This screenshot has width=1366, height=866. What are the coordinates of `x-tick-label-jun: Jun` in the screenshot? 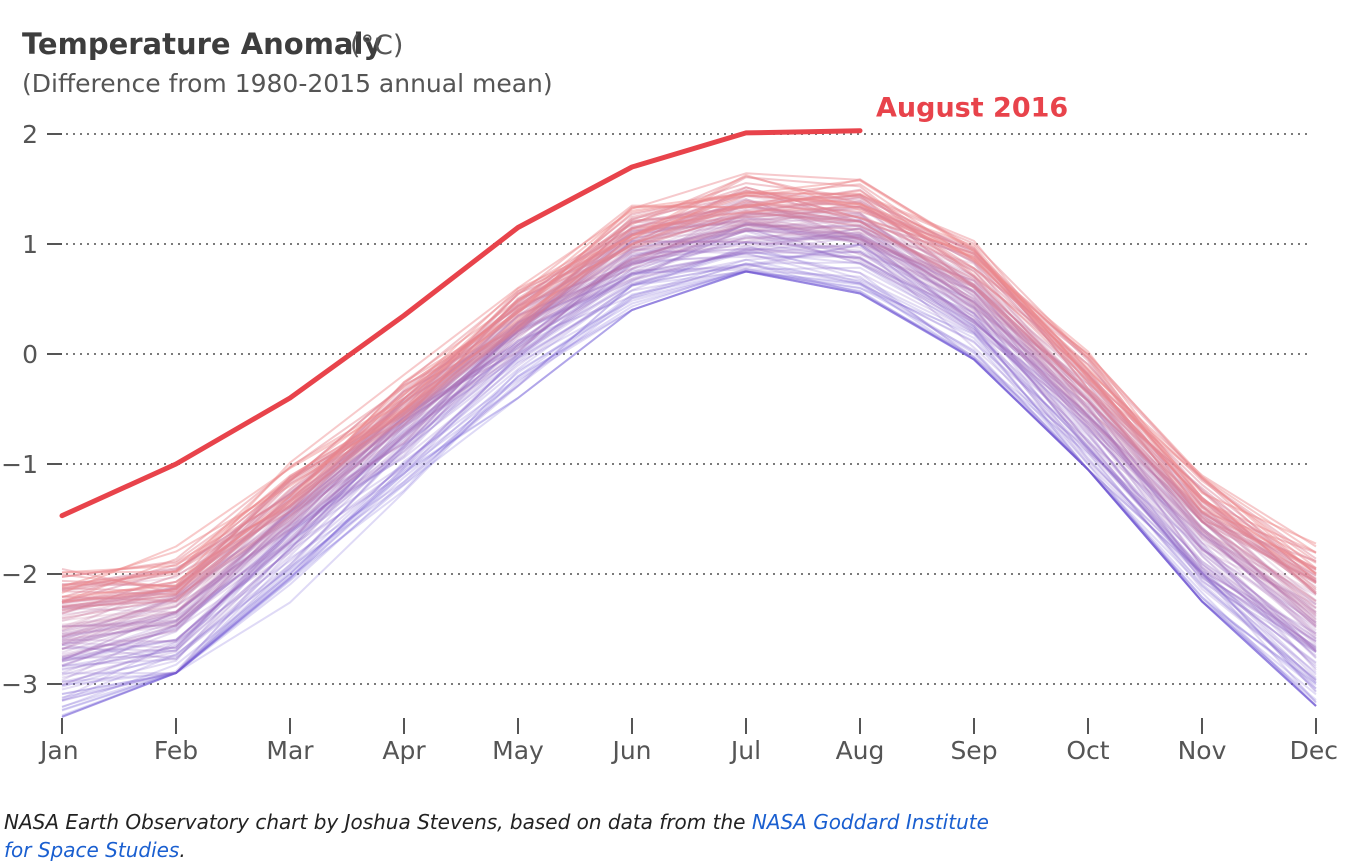 It's located at (630, 750).